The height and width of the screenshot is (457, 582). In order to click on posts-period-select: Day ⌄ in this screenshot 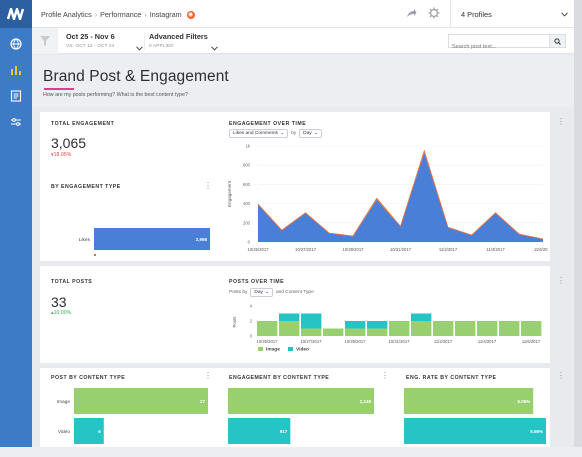, I will do `click(261, 292)`.